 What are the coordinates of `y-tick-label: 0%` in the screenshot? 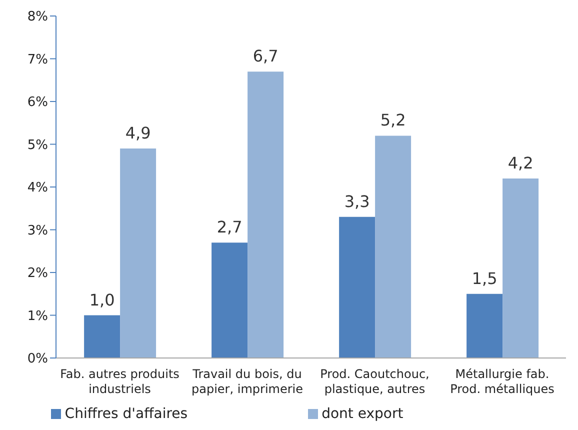 It's located at (37, 359).